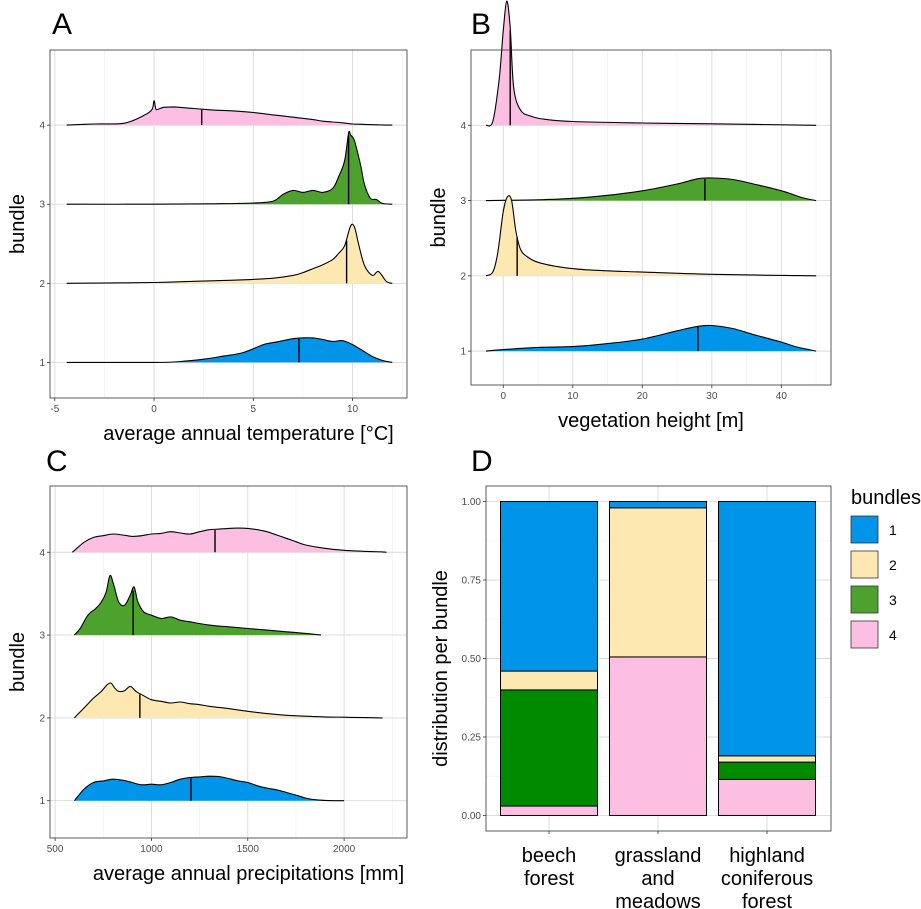 This screenshot has height=909, width=921. I want to click on category-label: and, so click(657, 879).